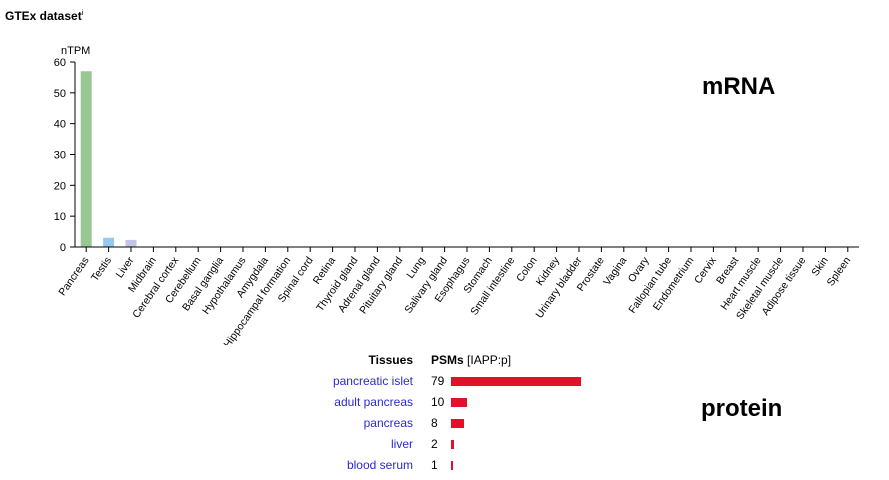 The width and height of the screenshot is (889, 480). I want to click on protein-label: protein, so click(742, 408).